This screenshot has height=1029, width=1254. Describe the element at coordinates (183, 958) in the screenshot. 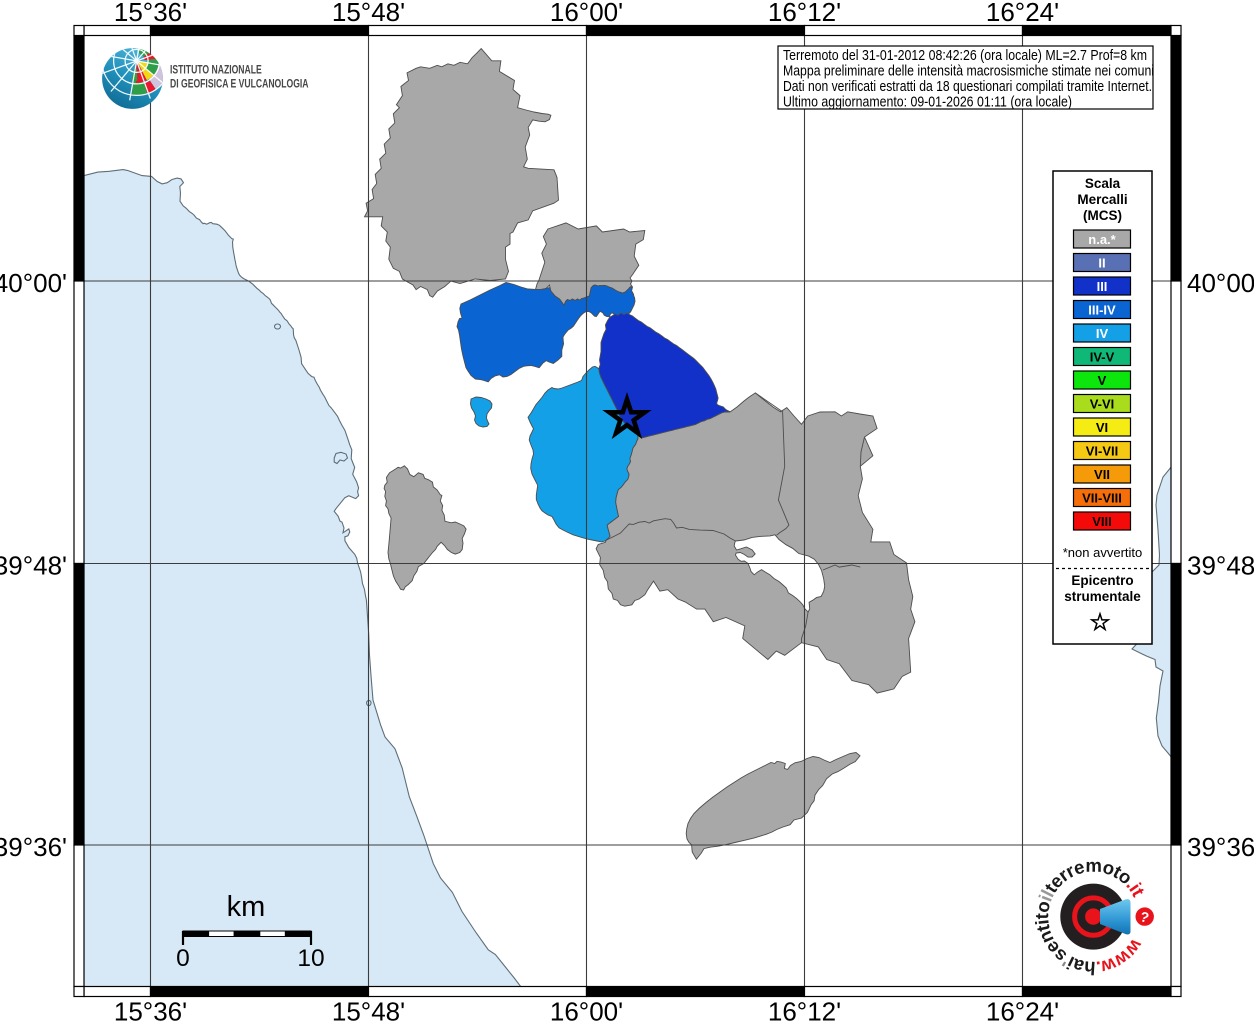

I see `svg-text: 0` at that location.